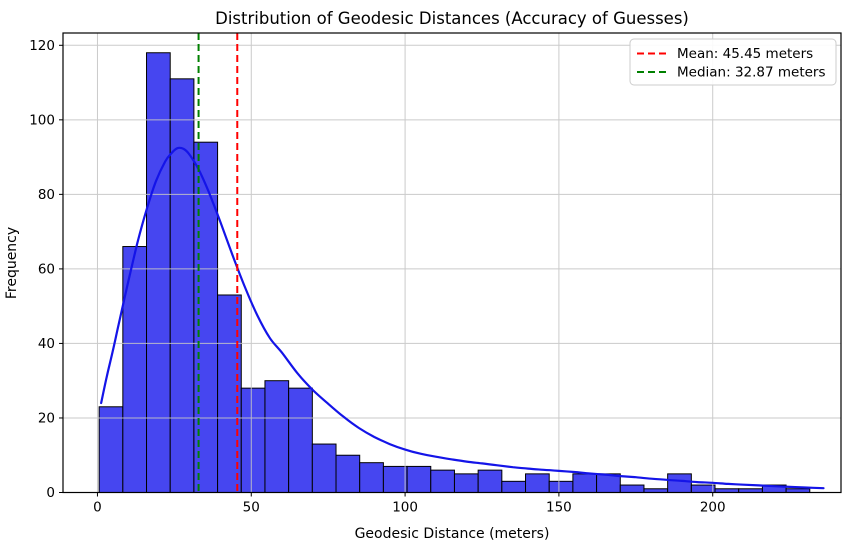 The height and width of the screenshot is (547, 850). What do you see at coordinates (12, 263) in the screenshot?
I see `y-axis-label: Frequency` at bounding box center [12, 263].